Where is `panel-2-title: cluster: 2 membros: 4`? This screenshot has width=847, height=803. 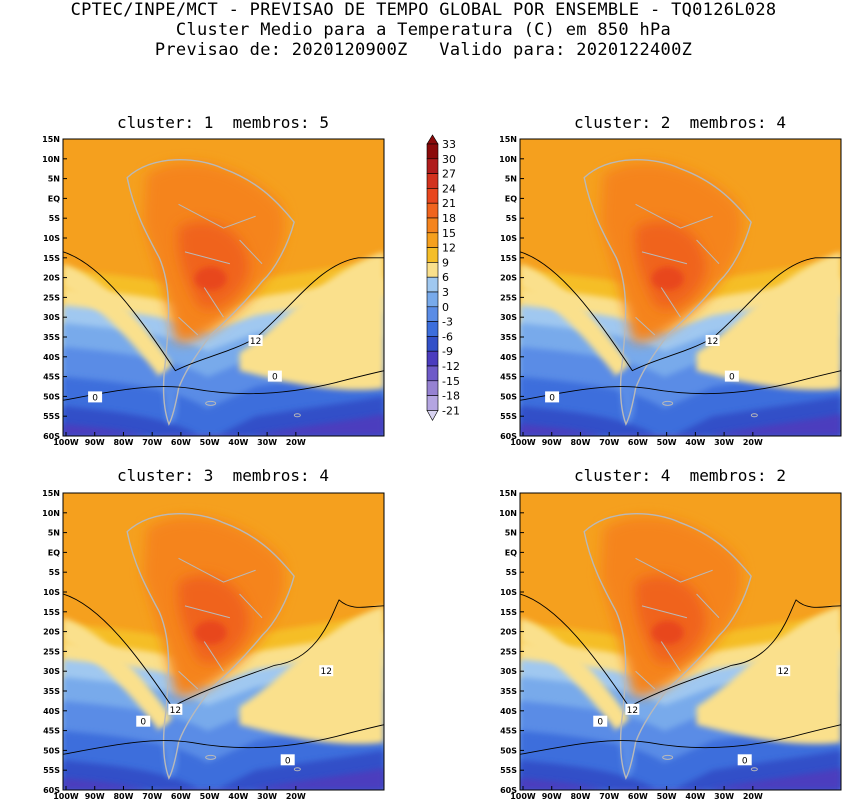 panel-2-title: cluster: 2 membros: 4 is located at coordinates (680, 122).